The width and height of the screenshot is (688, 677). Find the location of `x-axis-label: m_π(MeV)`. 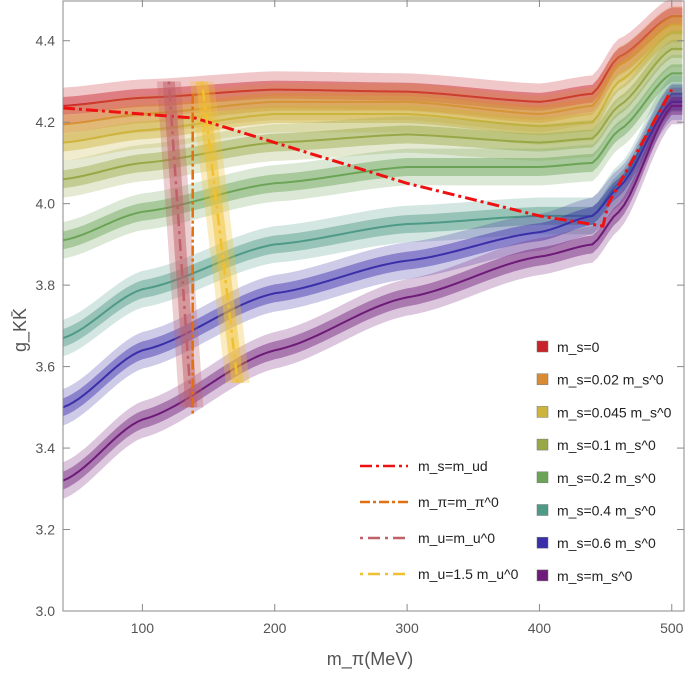

x-axis-label: m_π(MeV) is located at coordinates (370, 659).